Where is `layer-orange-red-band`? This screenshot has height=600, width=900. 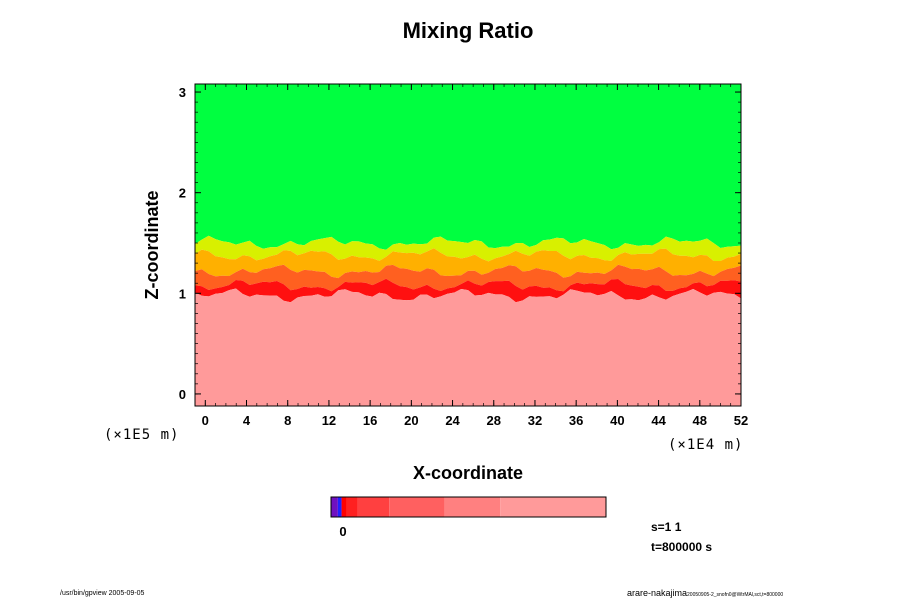 layer-orange-red-band is located at coordinates (468, 278).